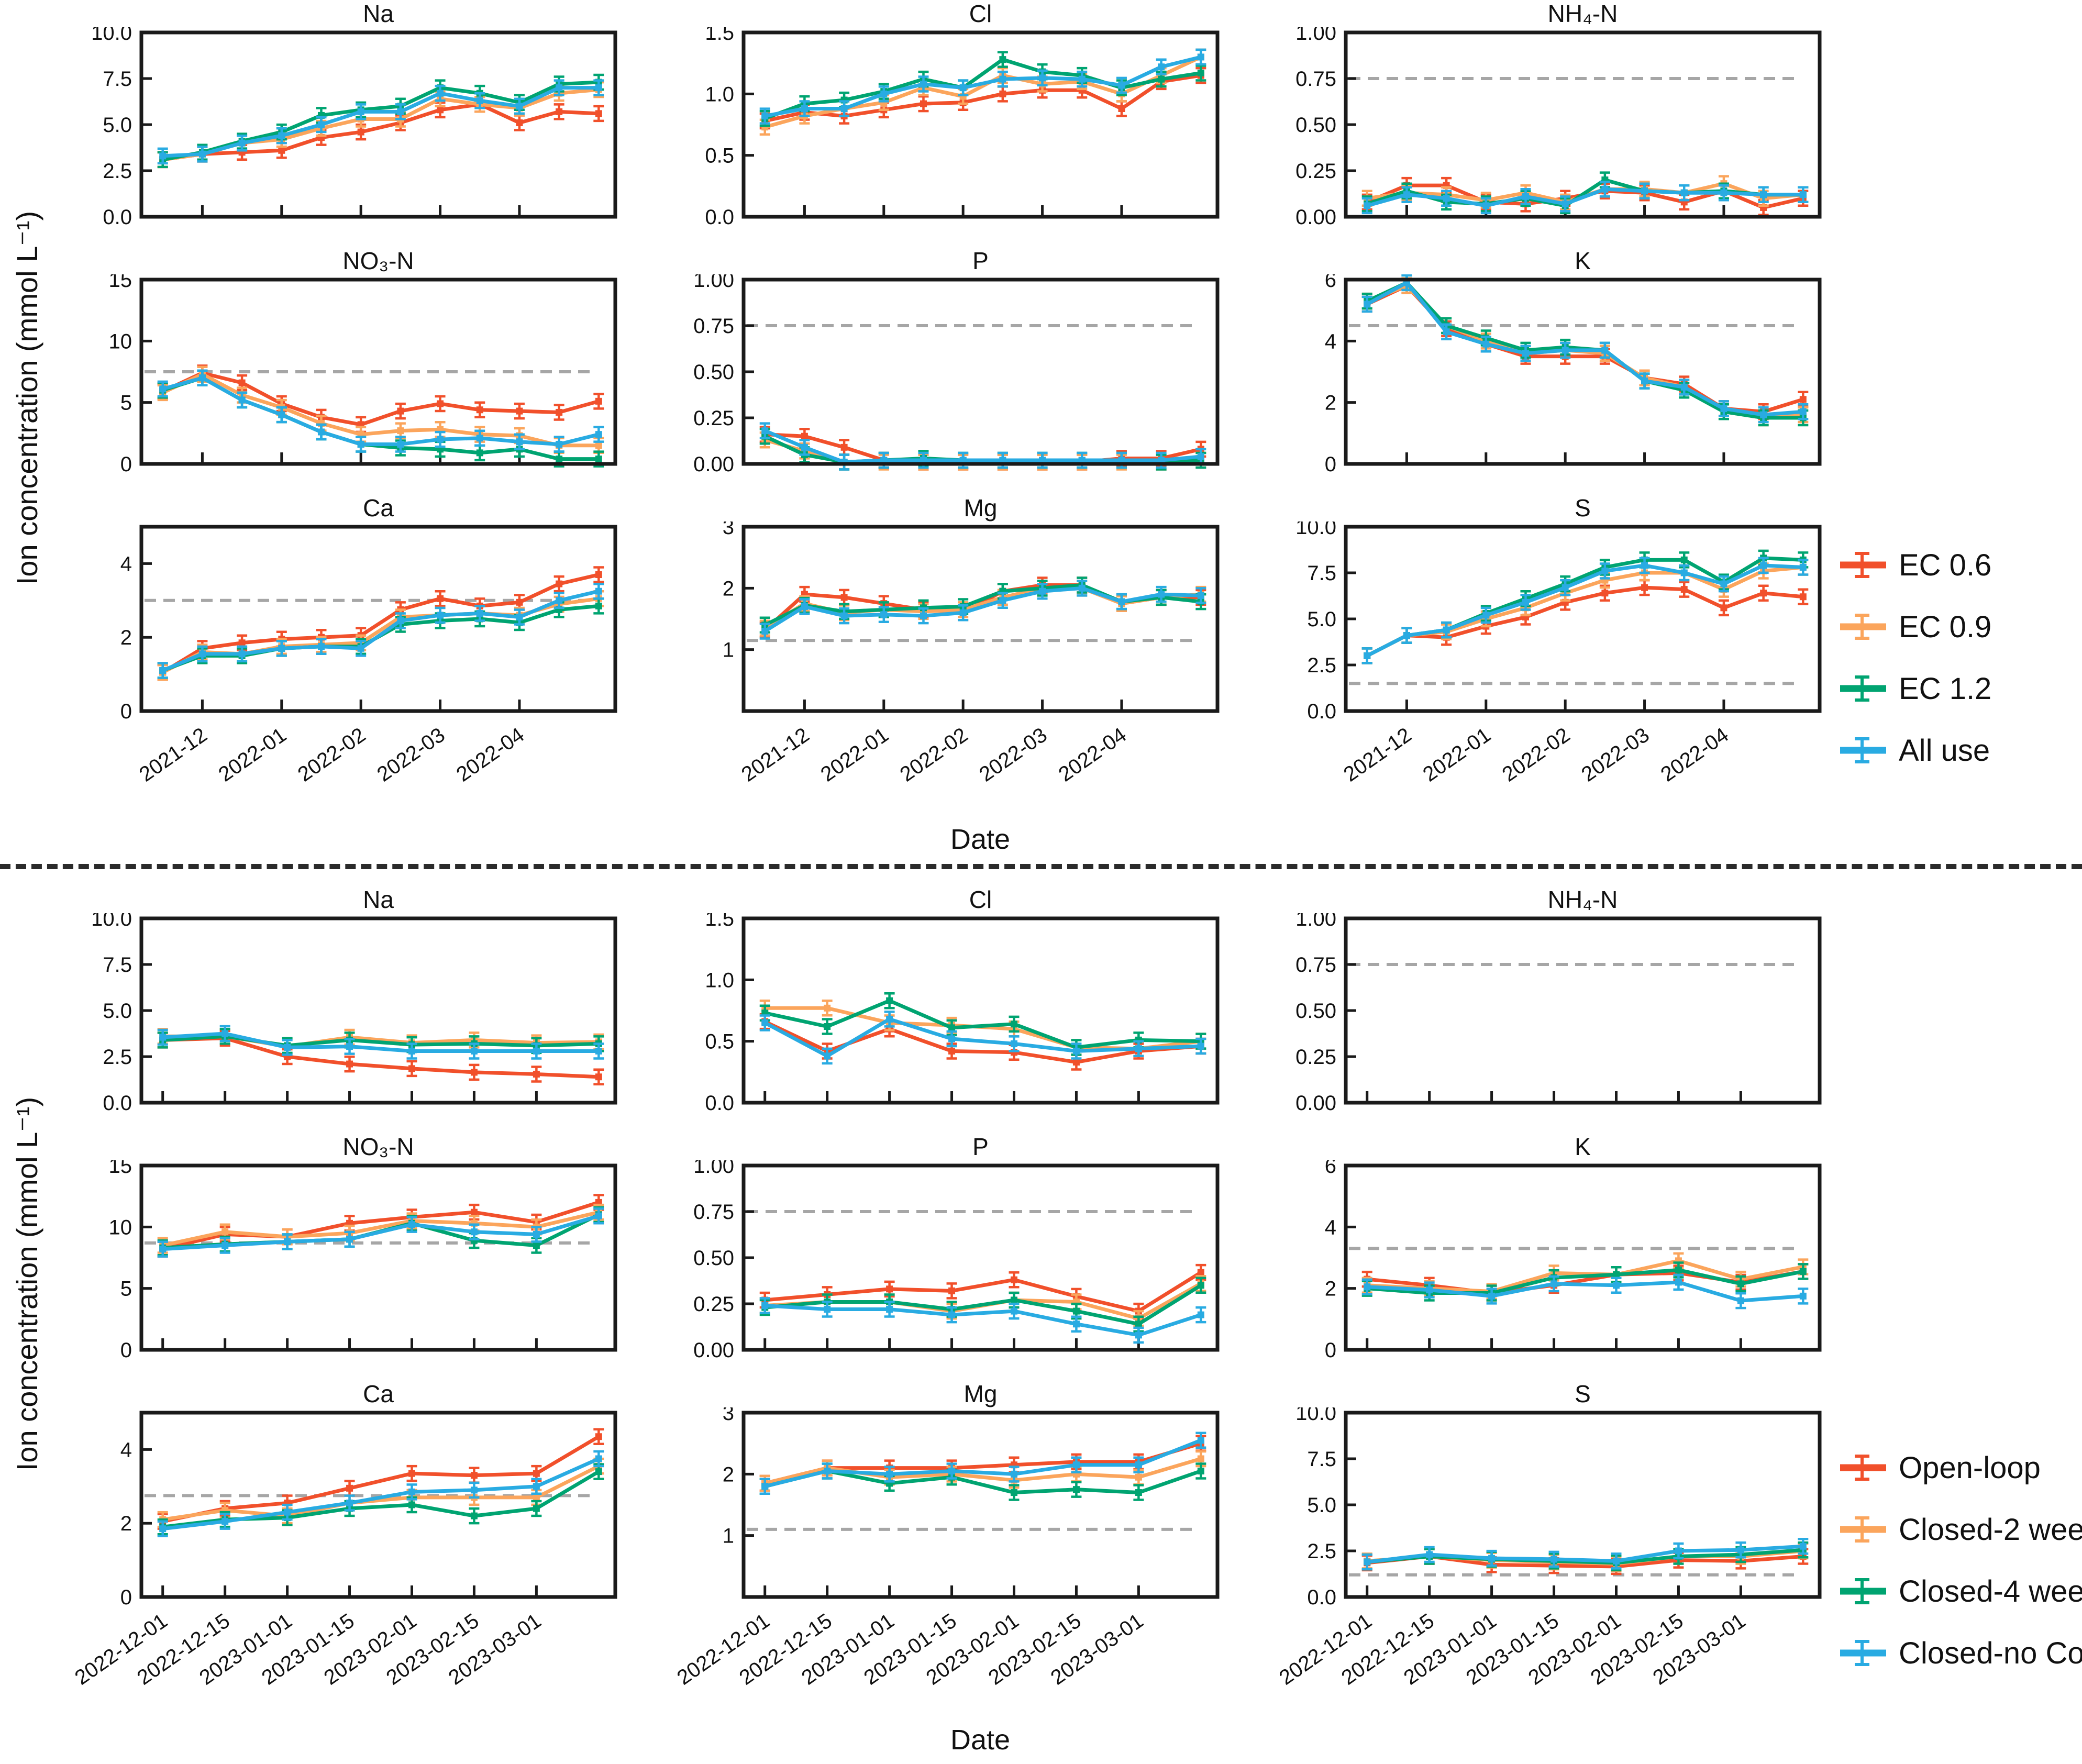 The image size is (2082, 1764). I want to click on legend-item: Closed-no Cor, so click(1960, 1653).